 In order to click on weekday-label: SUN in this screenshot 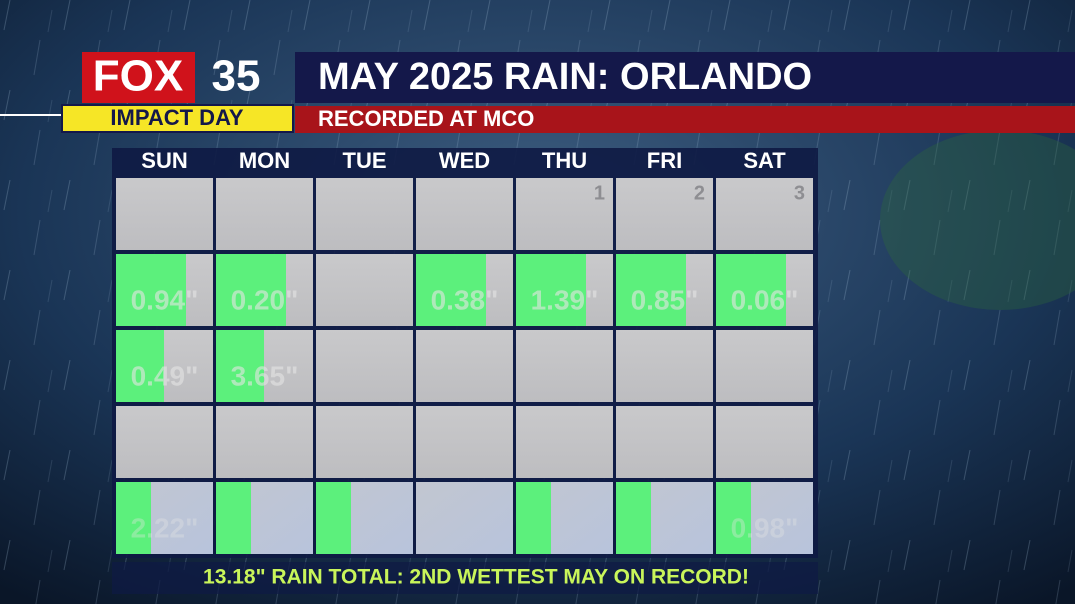, I will do `click(164, 160)`.